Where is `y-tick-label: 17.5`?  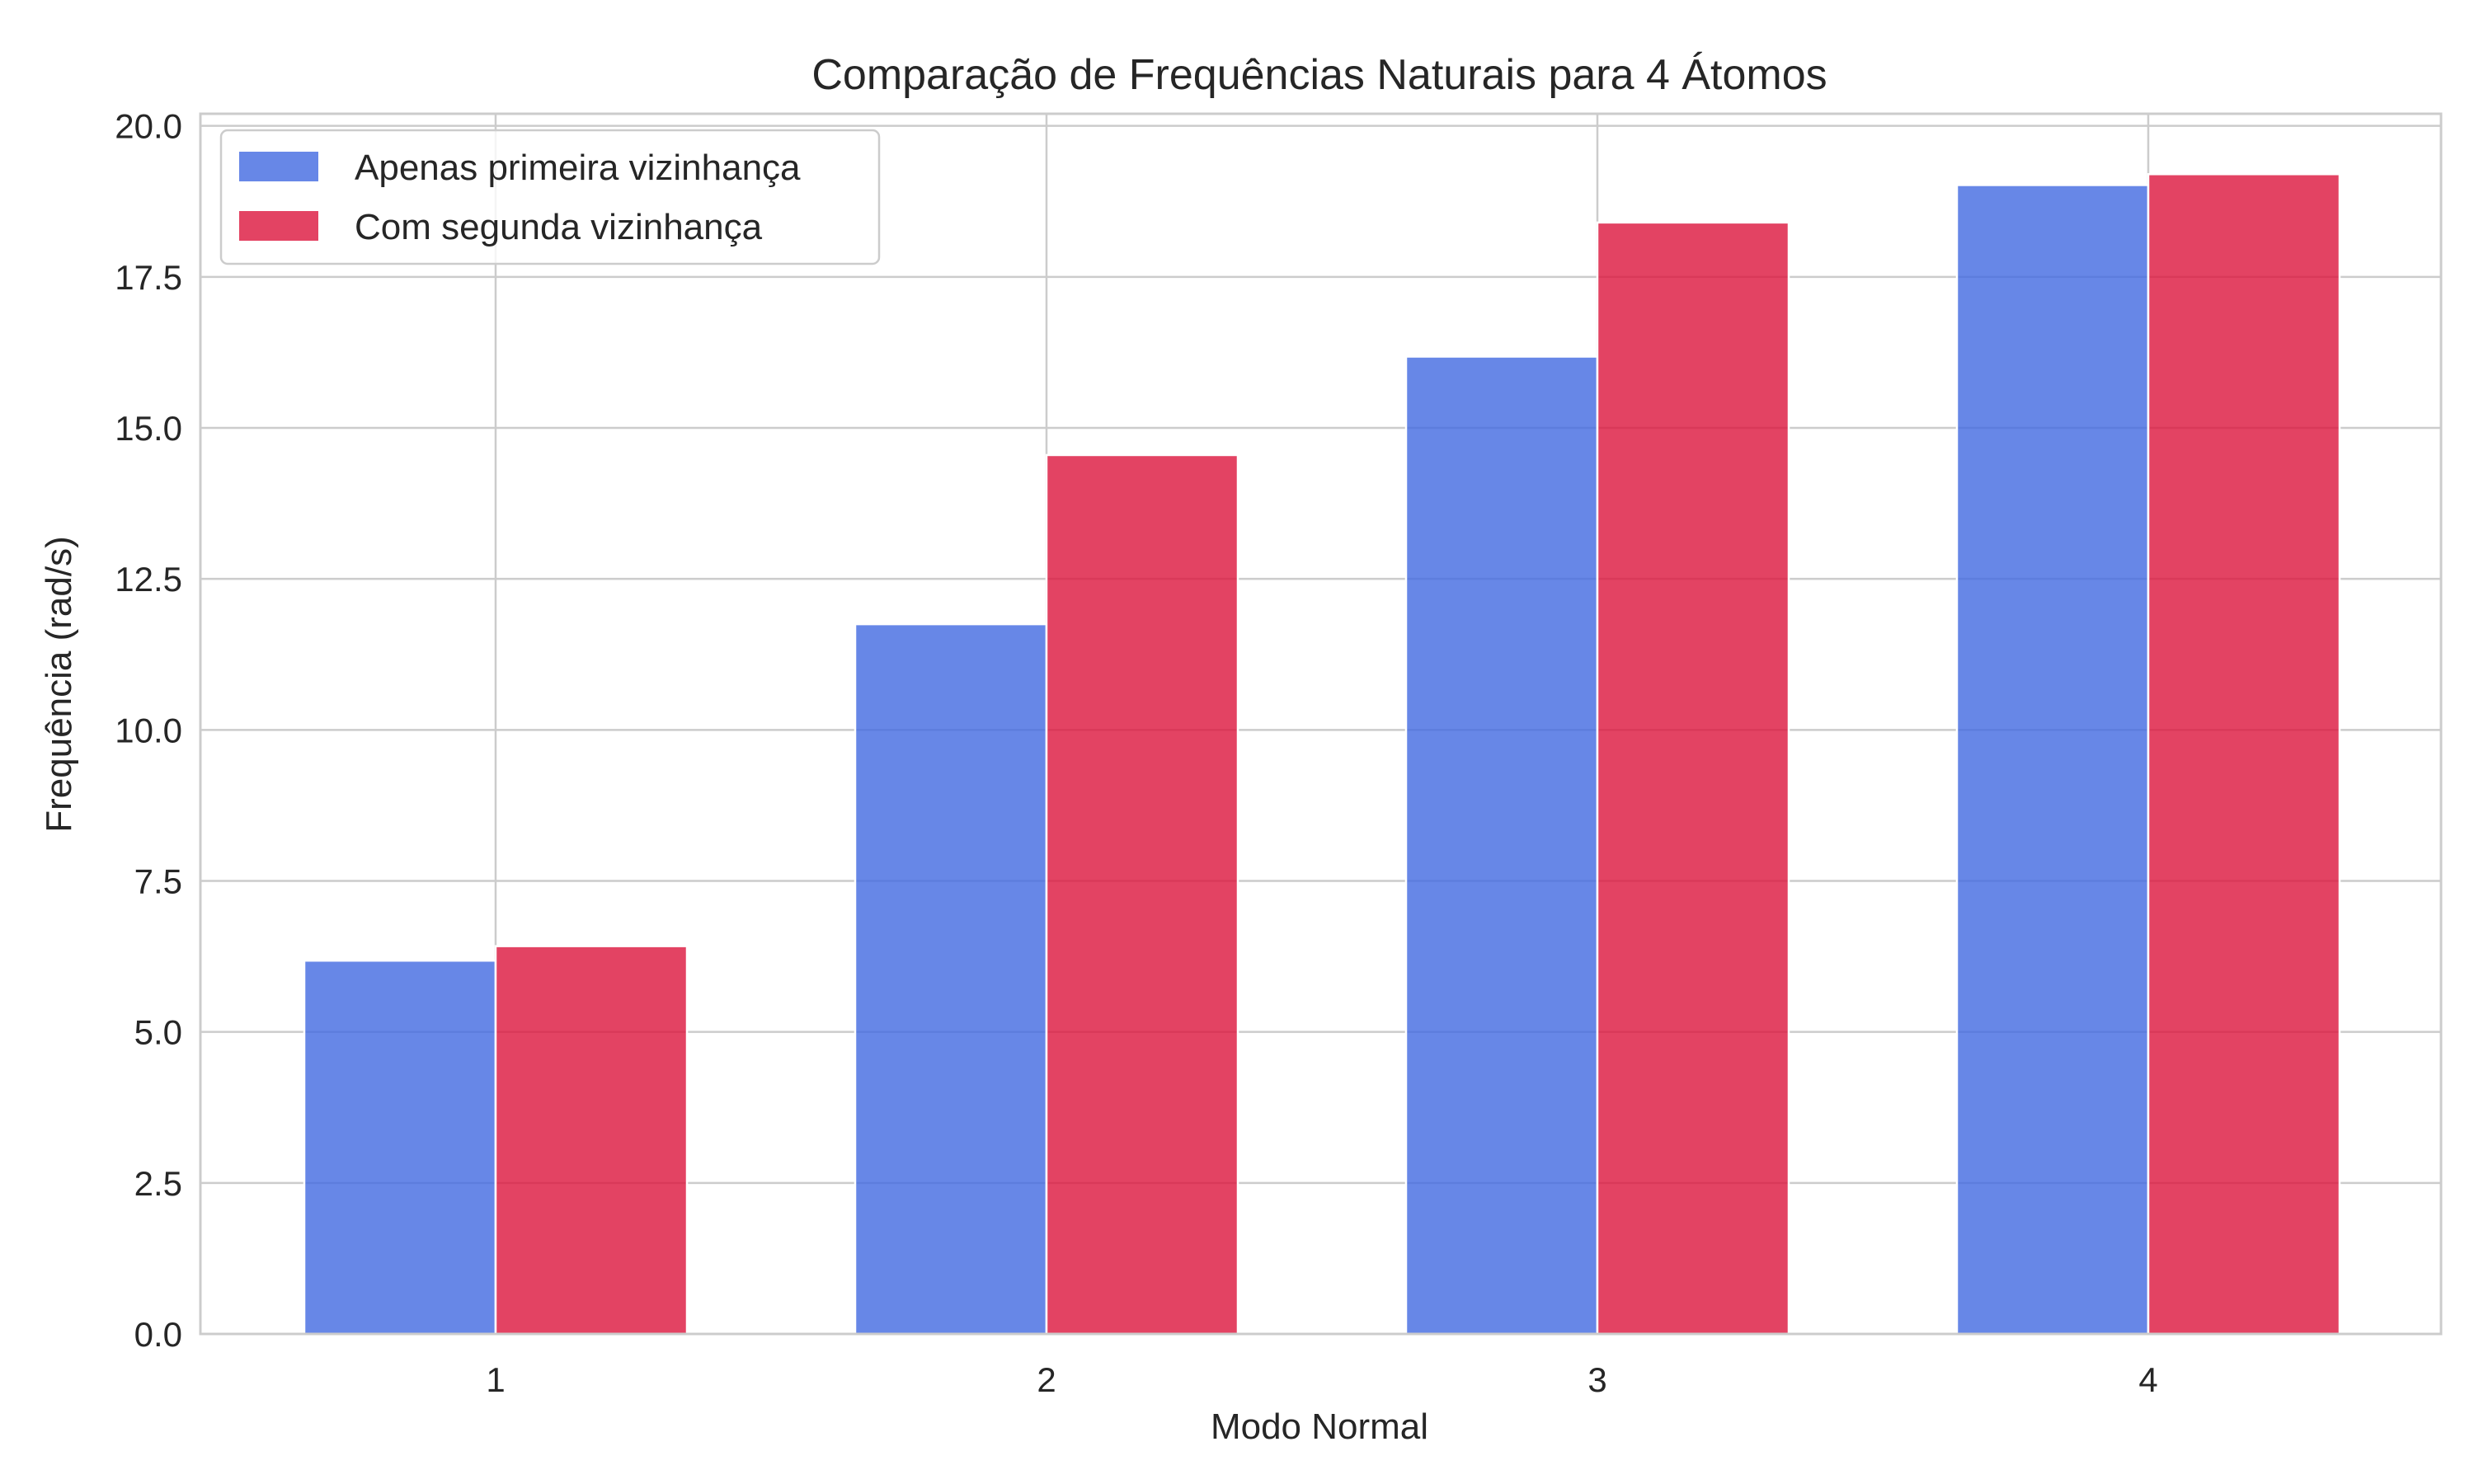 y-tick-label: 17.5 is located at coordinates (148, 277).